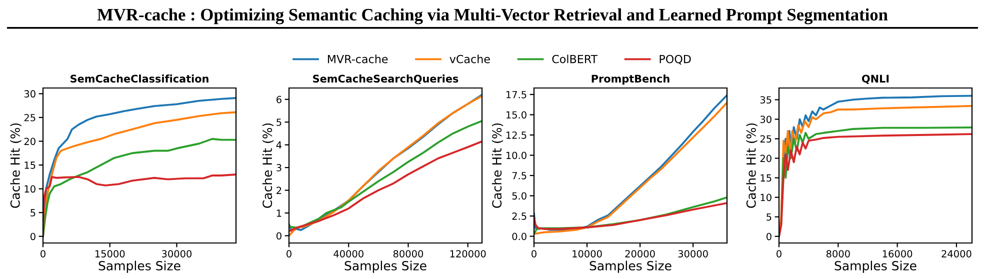 The width and height of the screenshot is (985, 279). I want to click on x-tick-label: 20000, so click(640, 254).